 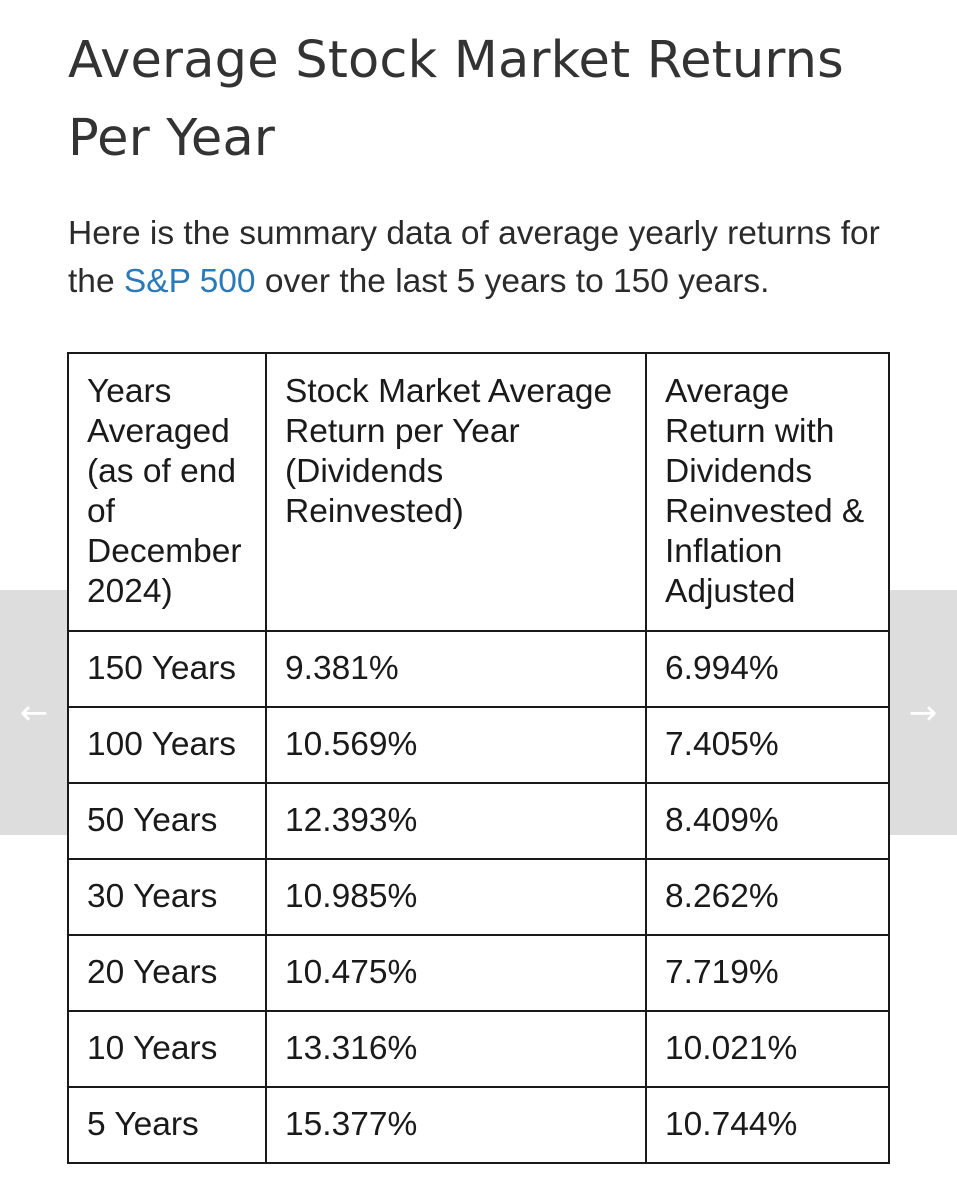 What do you see at coordinates (456, 99) in the screenshot?
I see `page-title: Average Stock Market Returns Per Year` at bounding box center [456, 99].